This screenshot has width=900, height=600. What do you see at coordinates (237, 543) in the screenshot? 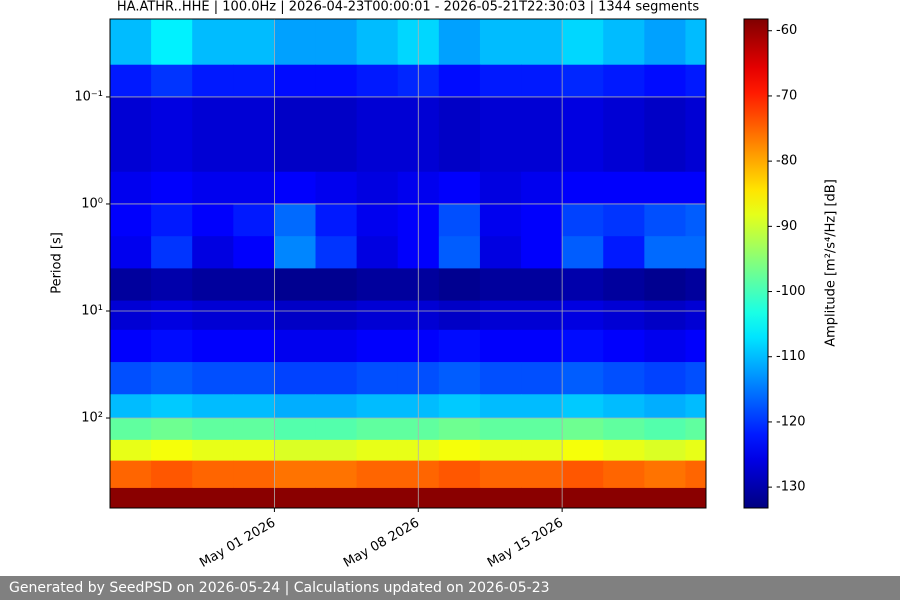
I see `x-tick-label: May 01 2026` at bounding box center [237, 543].